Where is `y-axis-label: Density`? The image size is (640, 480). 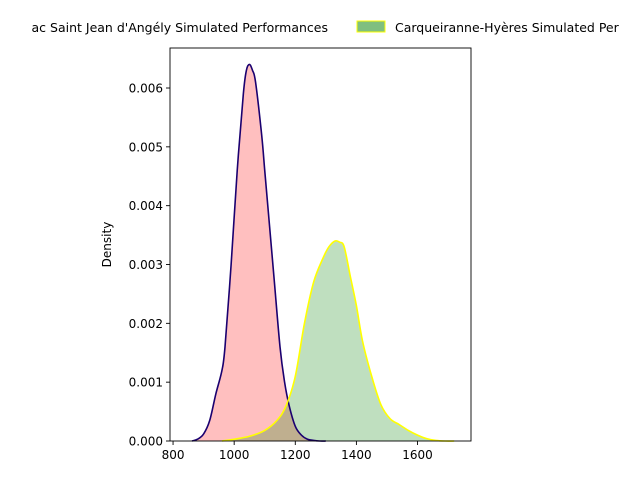
y-axis-label: Density is located at coordinates (107, 245).